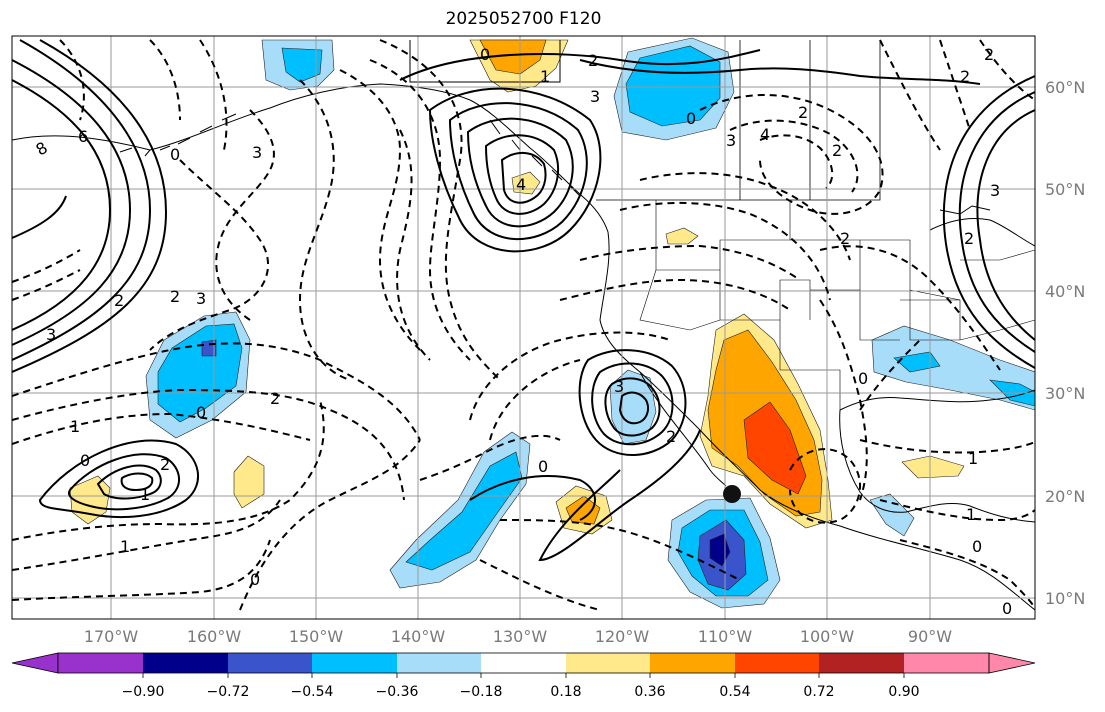 The height and width of the screenshot is (712, 1105). I want to click on lat-tick: 20°N, so click(1065, 496).